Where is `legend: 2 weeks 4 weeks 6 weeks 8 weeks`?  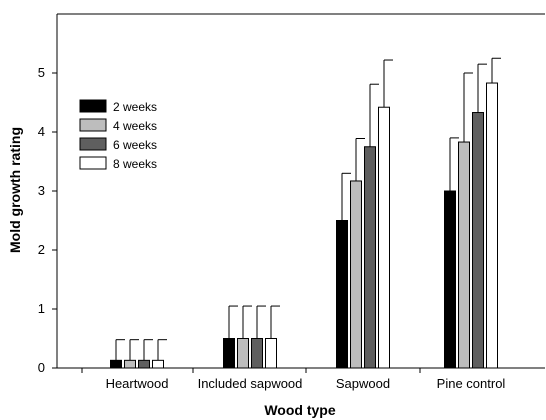
legend: 2 weeks 4 weeks 6 weeks 8 weeks is located at coordinates (118, 135).